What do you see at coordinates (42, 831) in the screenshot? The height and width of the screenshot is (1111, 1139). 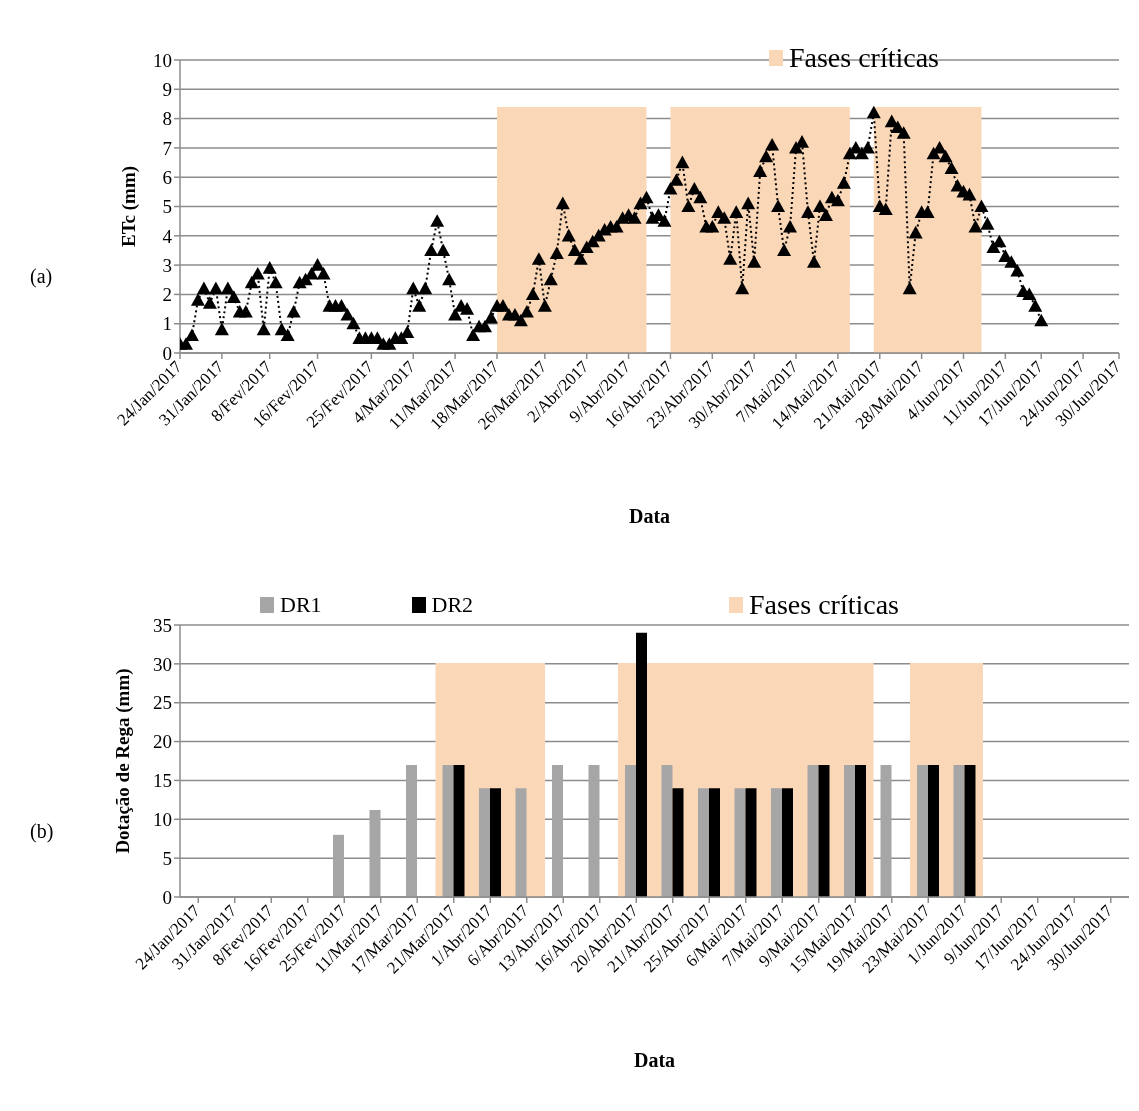 I see `text: (b)` at bounding box center [42, 831].